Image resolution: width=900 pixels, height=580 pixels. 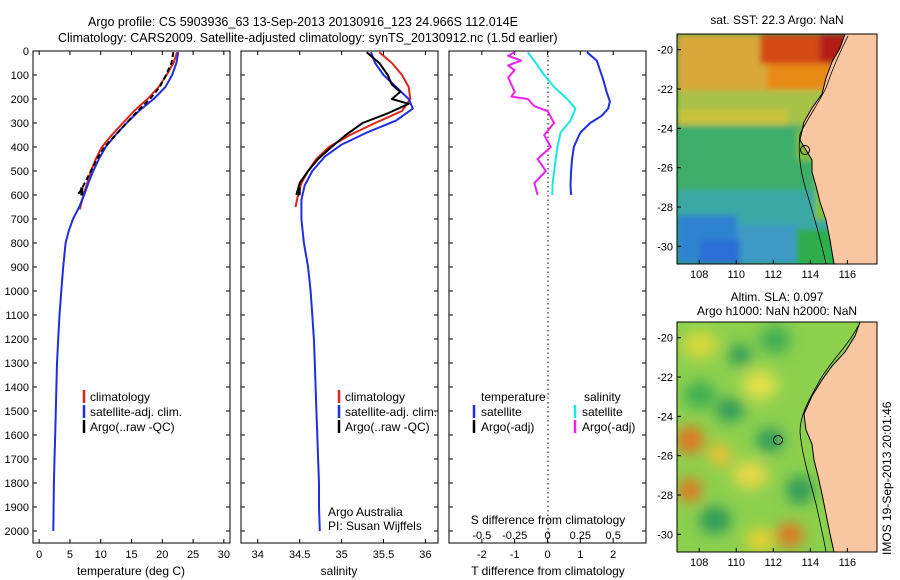 I want to click on sla-isobath, so click(x=829, y=438).